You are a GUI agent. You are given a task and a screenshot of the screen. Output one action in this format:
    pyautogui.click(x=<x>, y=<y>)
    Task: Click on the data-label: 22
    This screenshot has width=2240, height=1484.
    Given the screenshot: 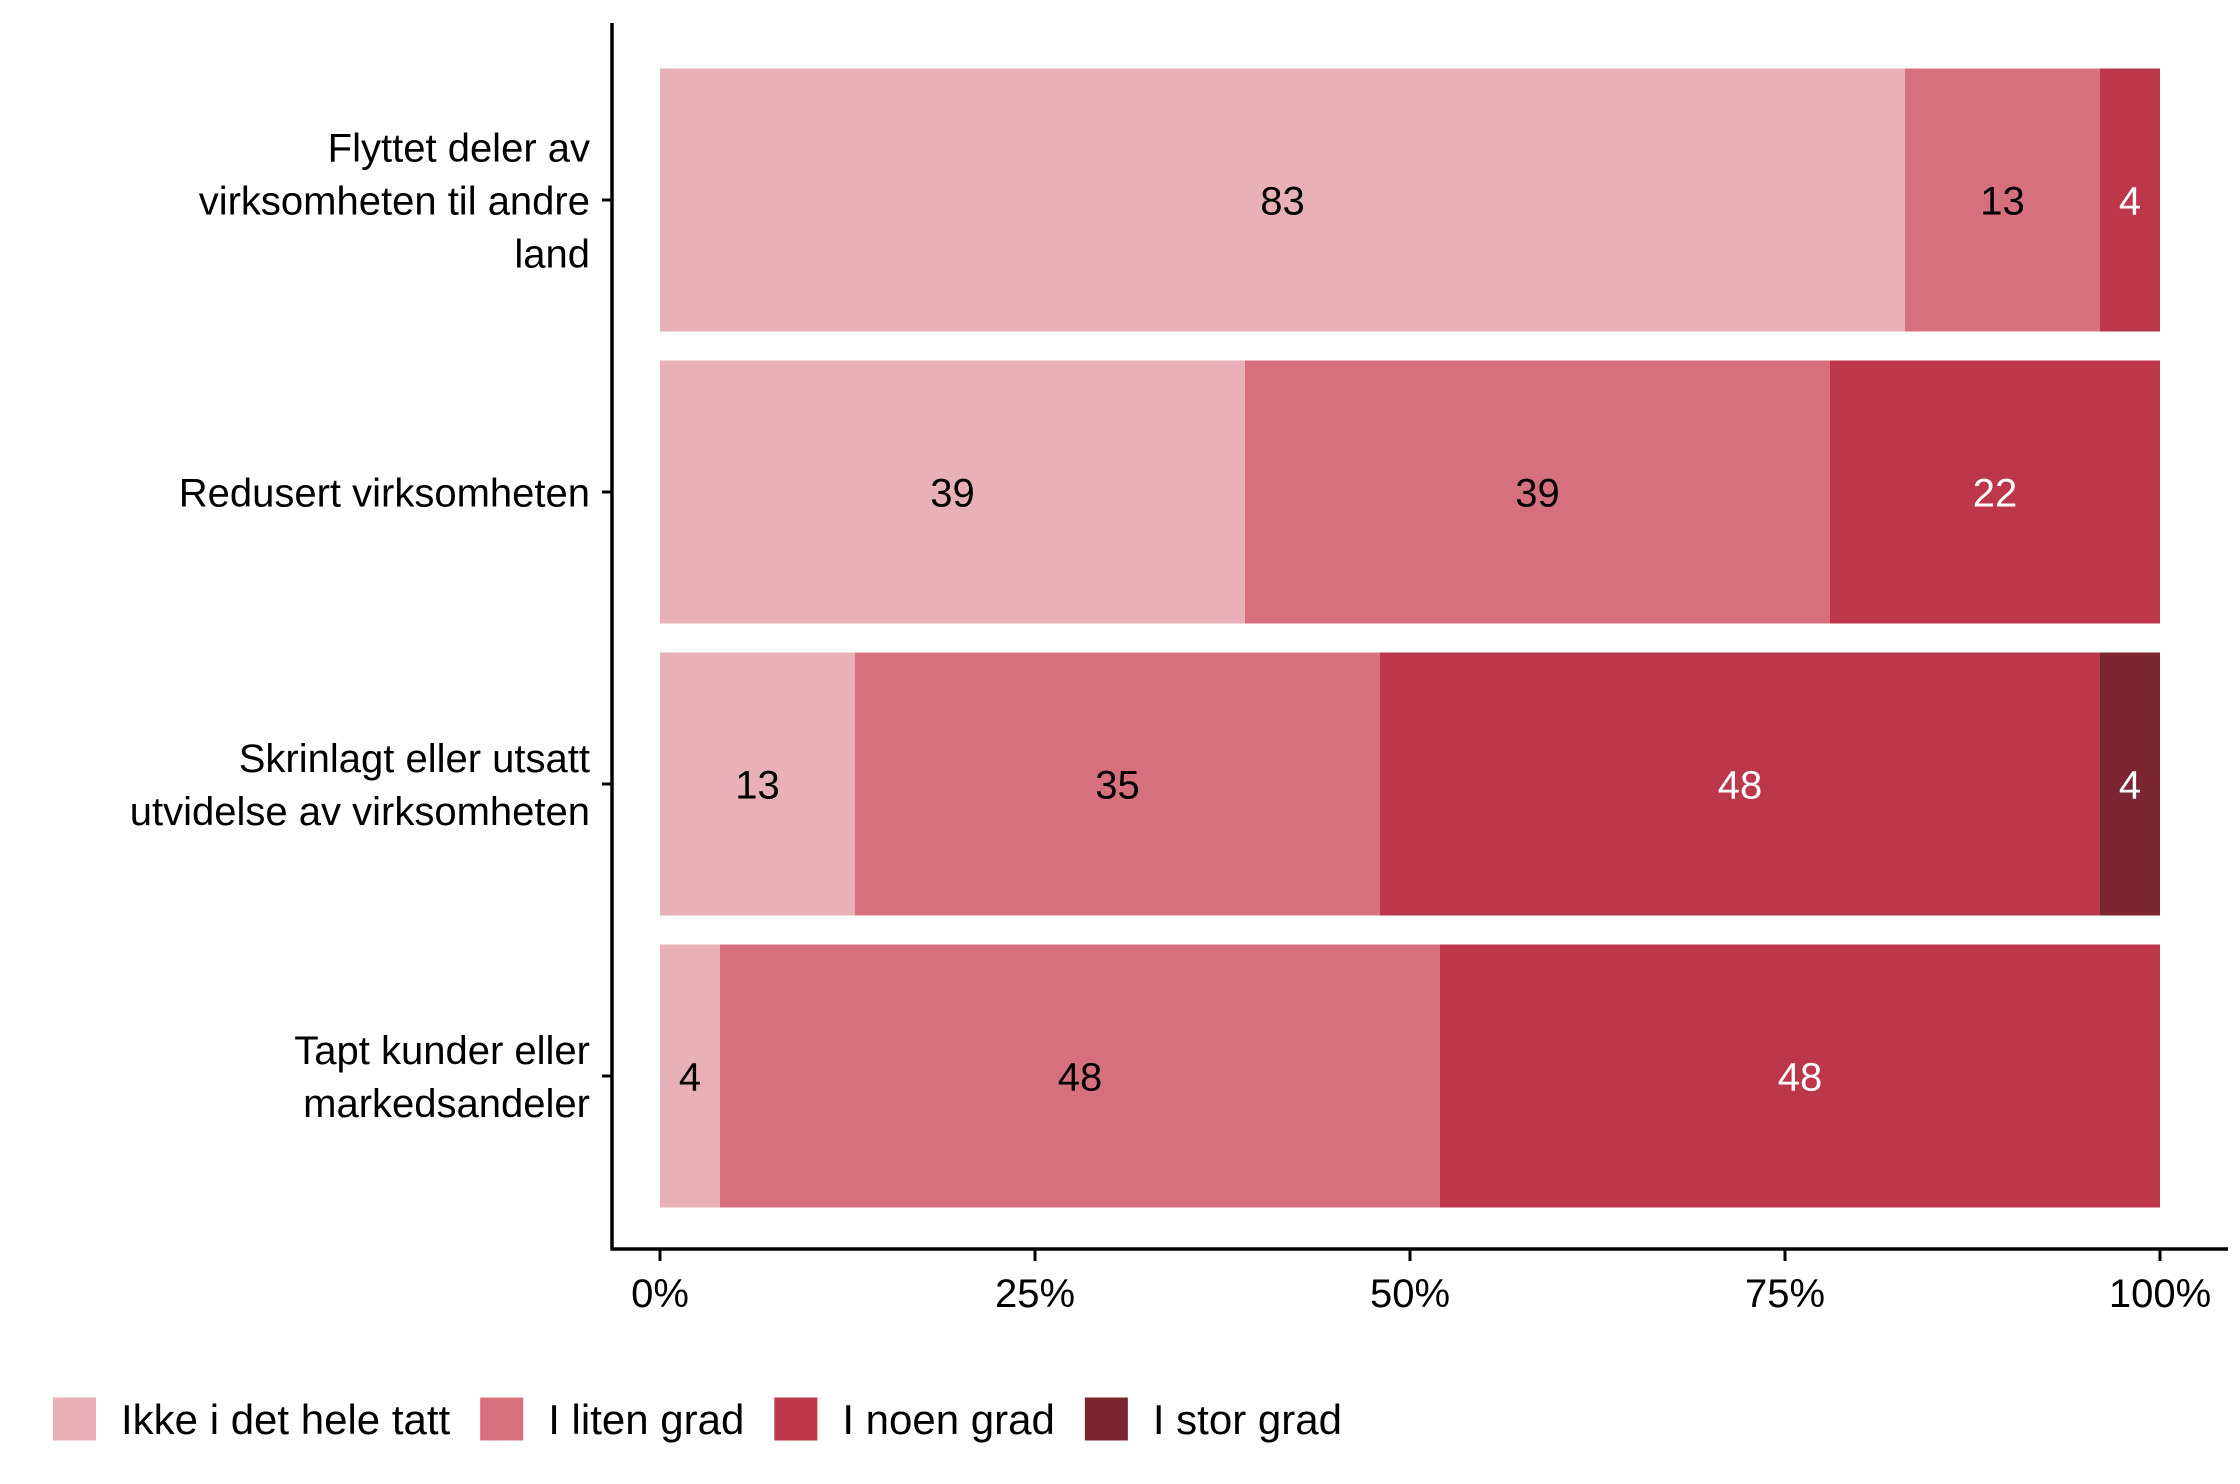 What is the action you would take?
    pyautogui.click(x=1995, y=493)
    